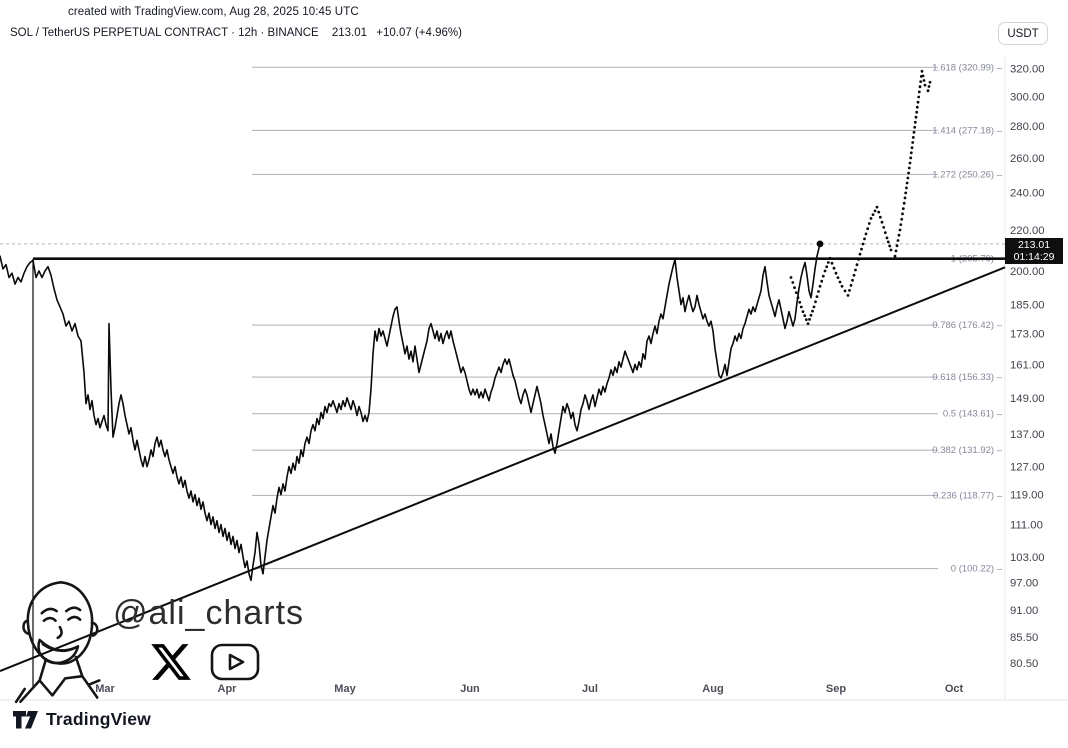 This screenshot has width=1068, height=748. Describe the element at coordinates (967, 377) in the screenshot. I see `fib-label: 0.618 (156.33) –` at that location.